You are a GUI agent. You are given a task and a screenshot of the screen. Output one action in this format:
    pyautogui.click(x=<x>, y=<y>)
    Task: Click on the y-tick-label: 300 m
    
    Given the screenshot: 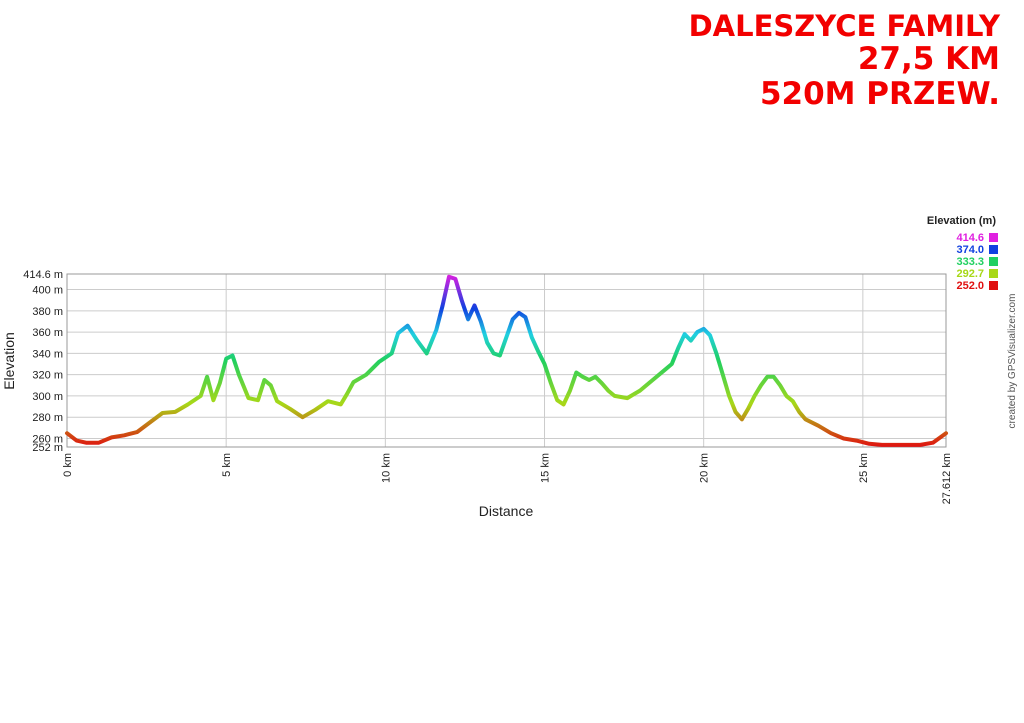 What is the action you would take?
    pyautogui.click(x=47, y=397)
    